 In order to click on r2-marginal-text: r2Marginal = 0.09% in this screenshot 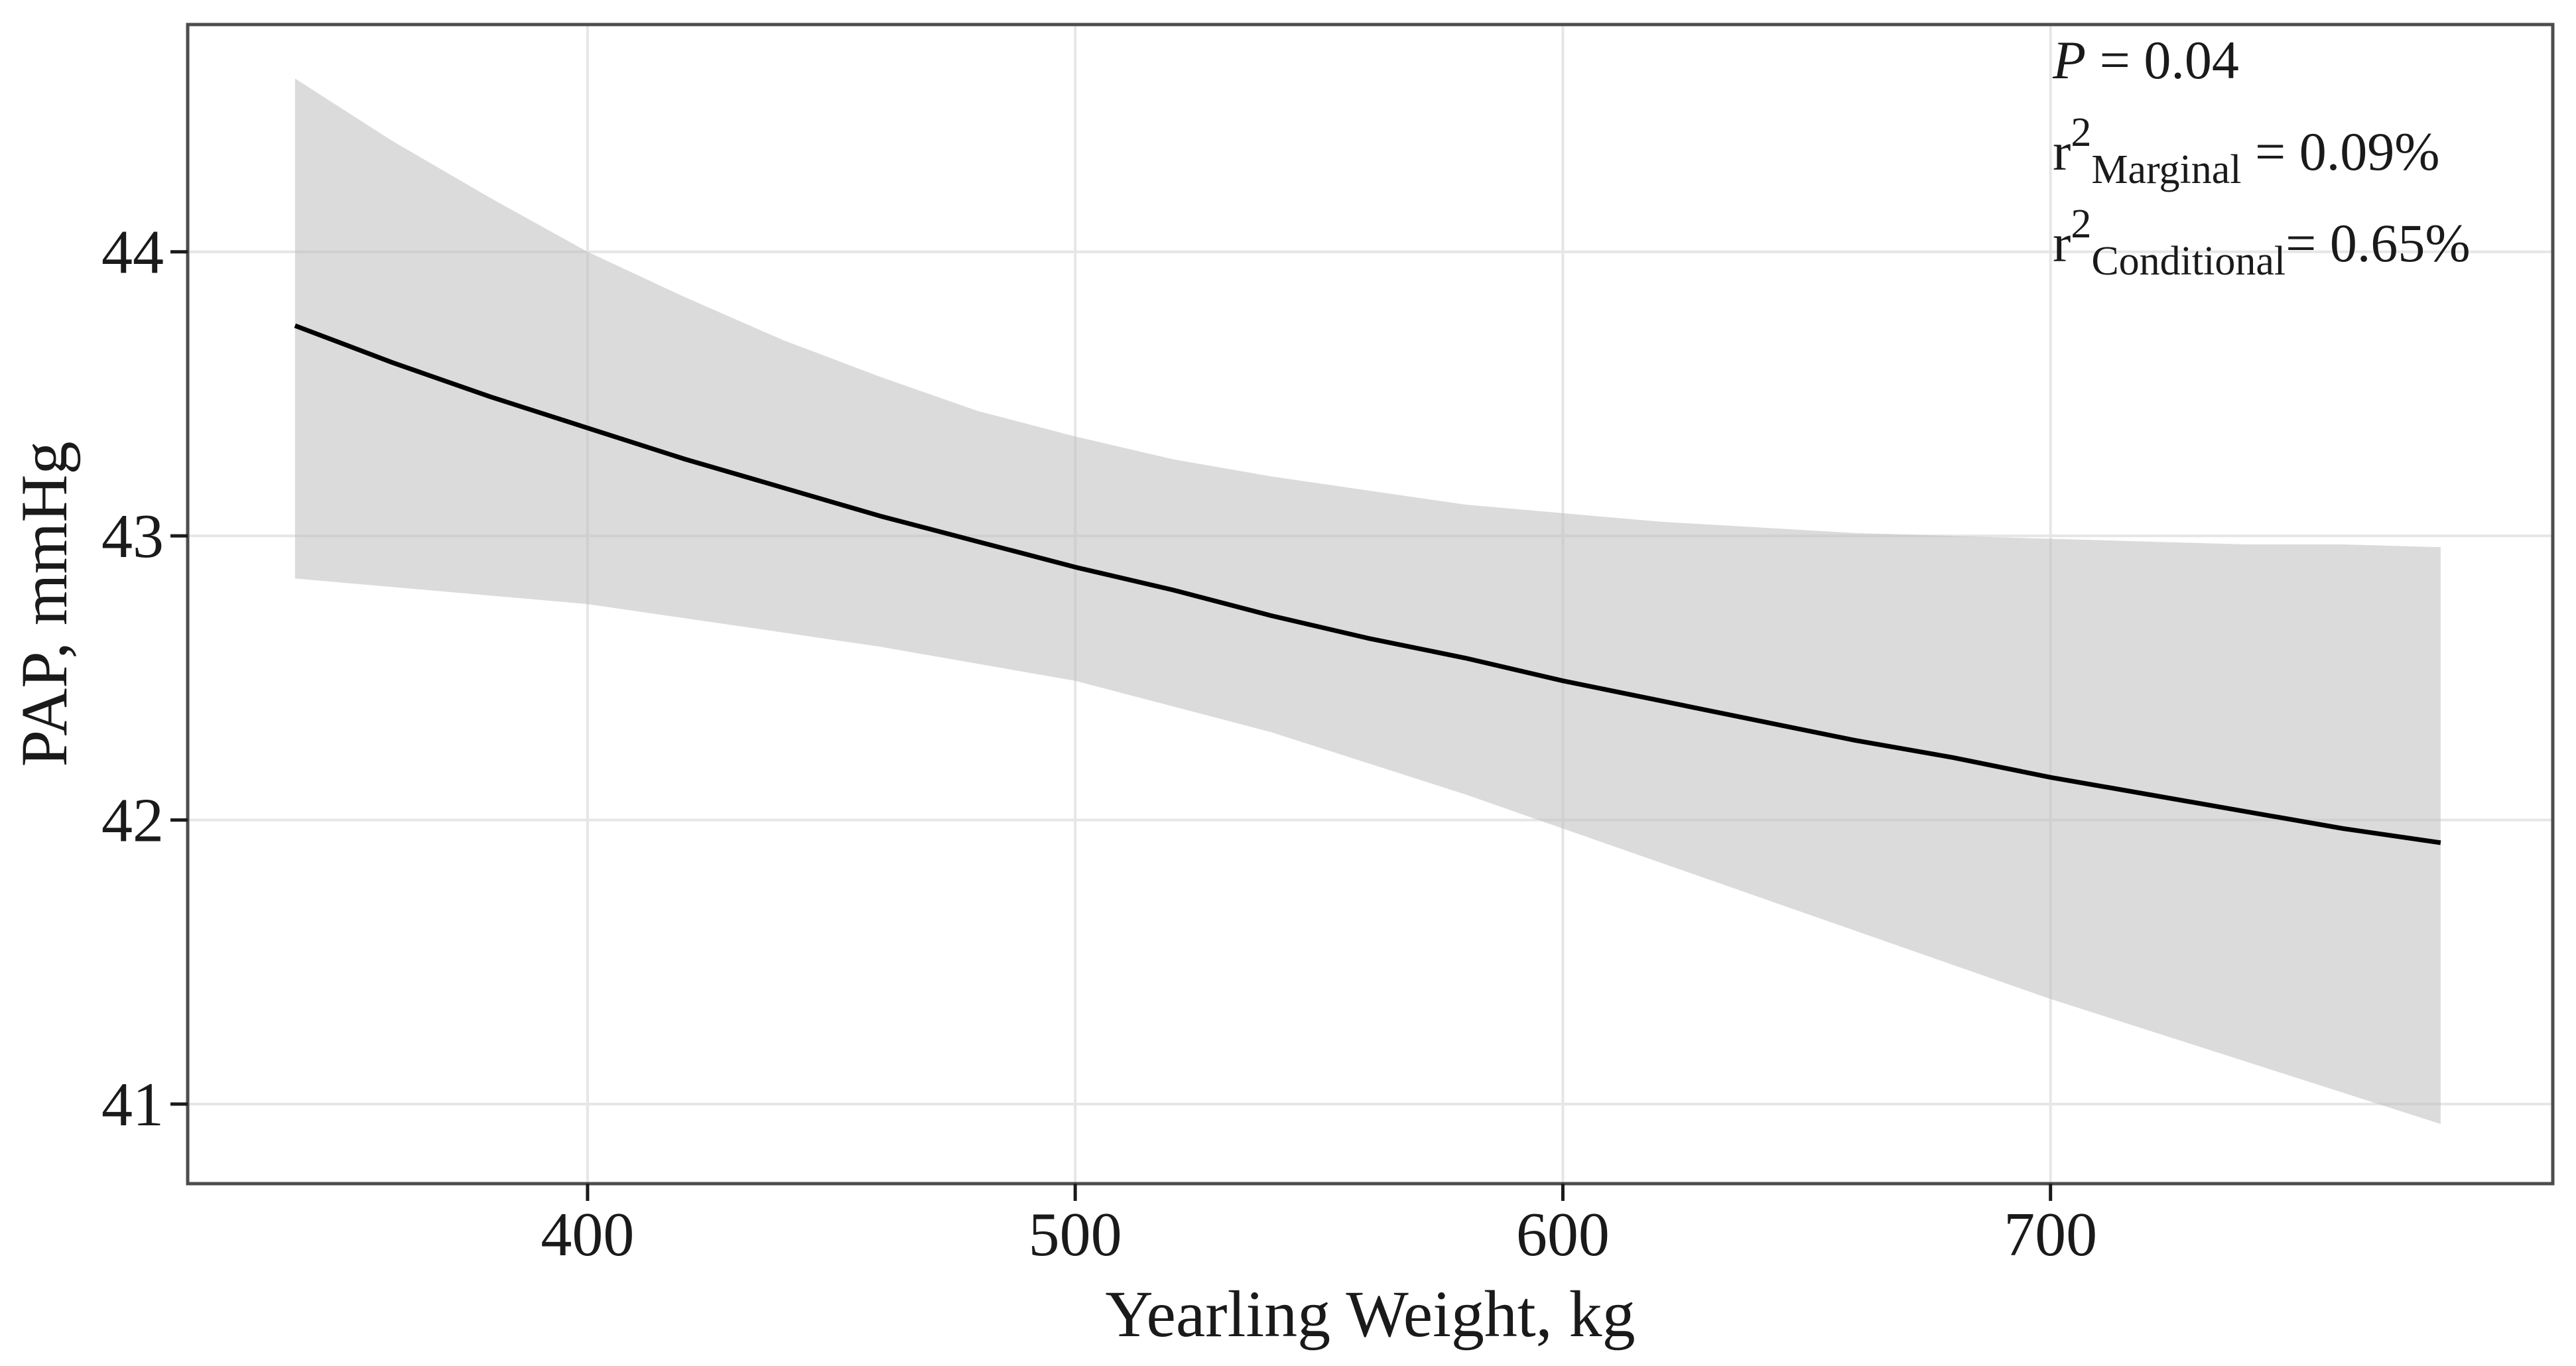, I will do `click(2247, 151)`.